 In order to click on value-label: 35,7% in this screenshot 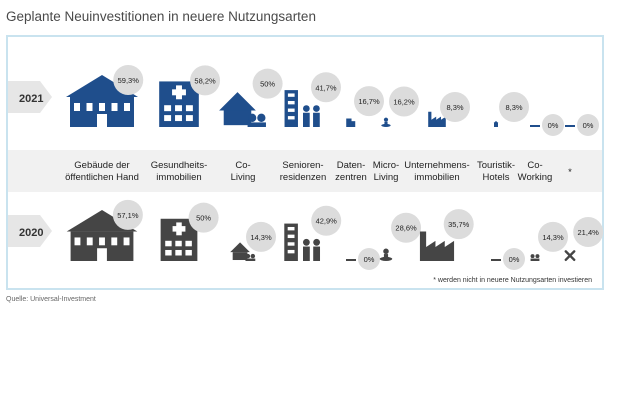, I will do `click(459, 224)`.